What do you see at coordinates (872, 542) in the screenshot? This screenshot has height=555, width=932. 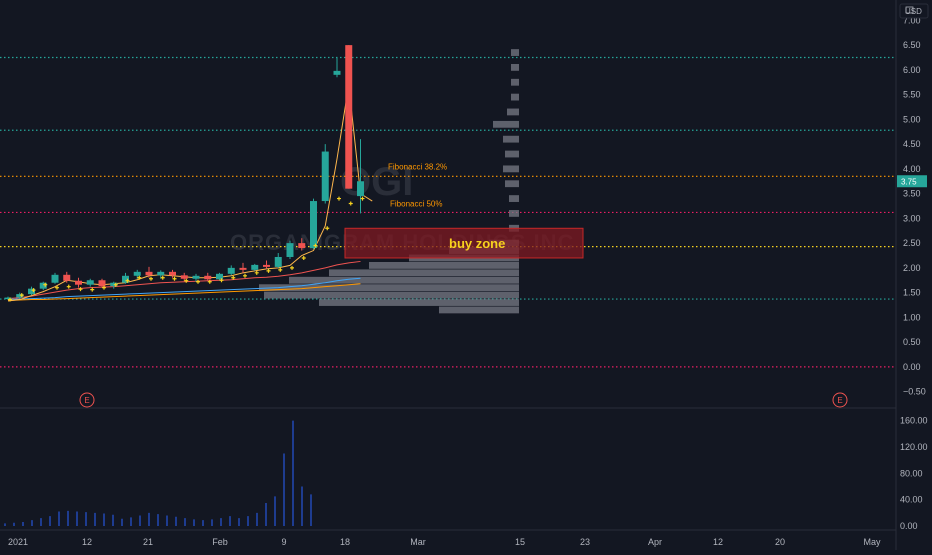 I see `time-tick-label: May` at bounding box center [872, 542].